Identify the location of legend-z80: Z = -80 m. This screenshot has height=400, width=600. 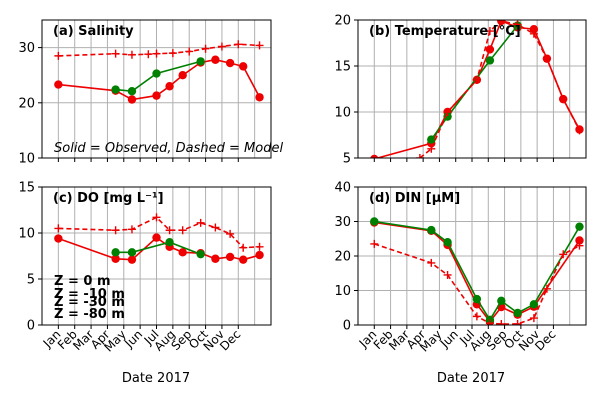
(89, 314).